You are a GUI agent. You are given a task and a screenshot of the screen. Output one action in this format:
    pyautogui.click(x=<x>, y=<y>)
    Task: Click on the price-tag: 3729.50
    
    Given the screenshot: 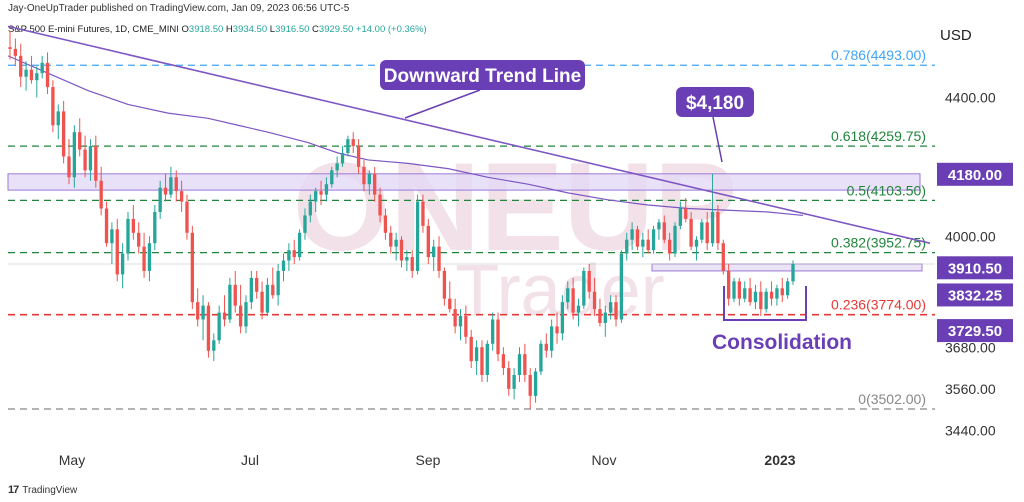 What is the action you would take?
    pyautogui.click(x=975, y=331)
    